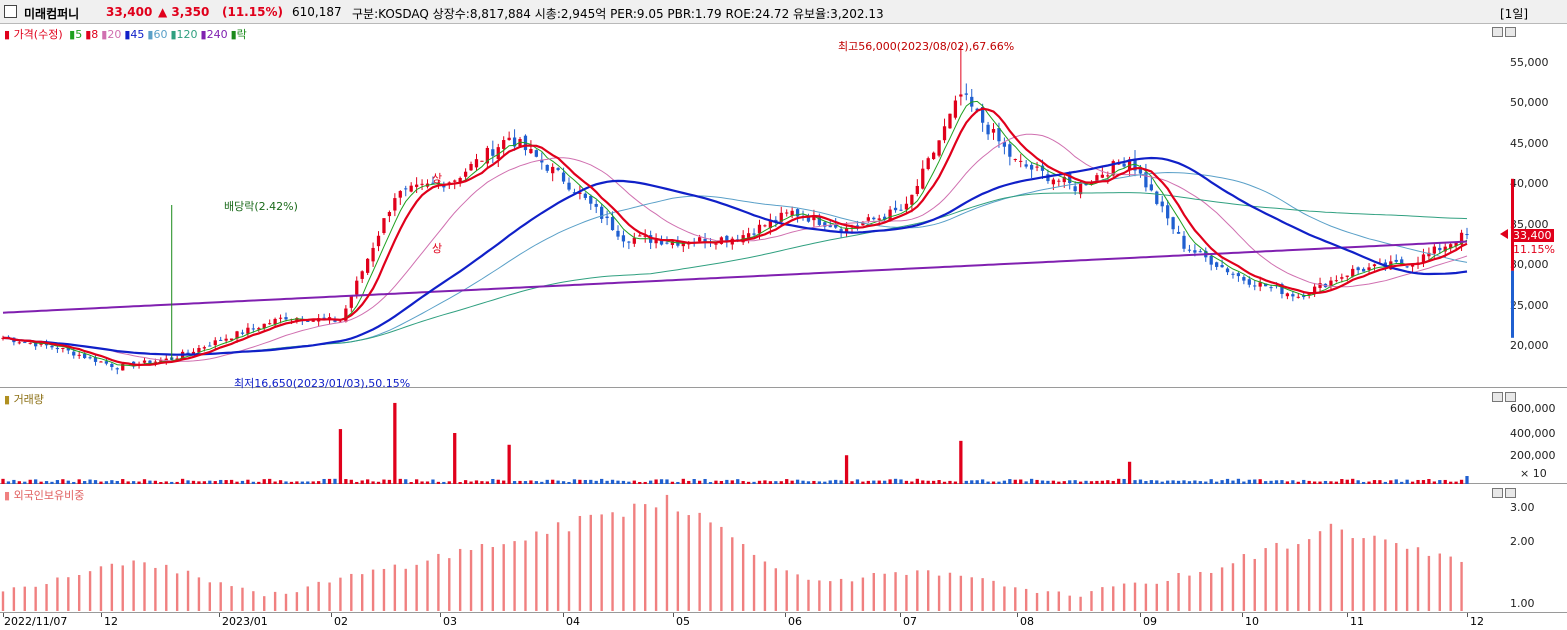  I want to click on legend-foreign-marker: ▮, so click(7, 495).